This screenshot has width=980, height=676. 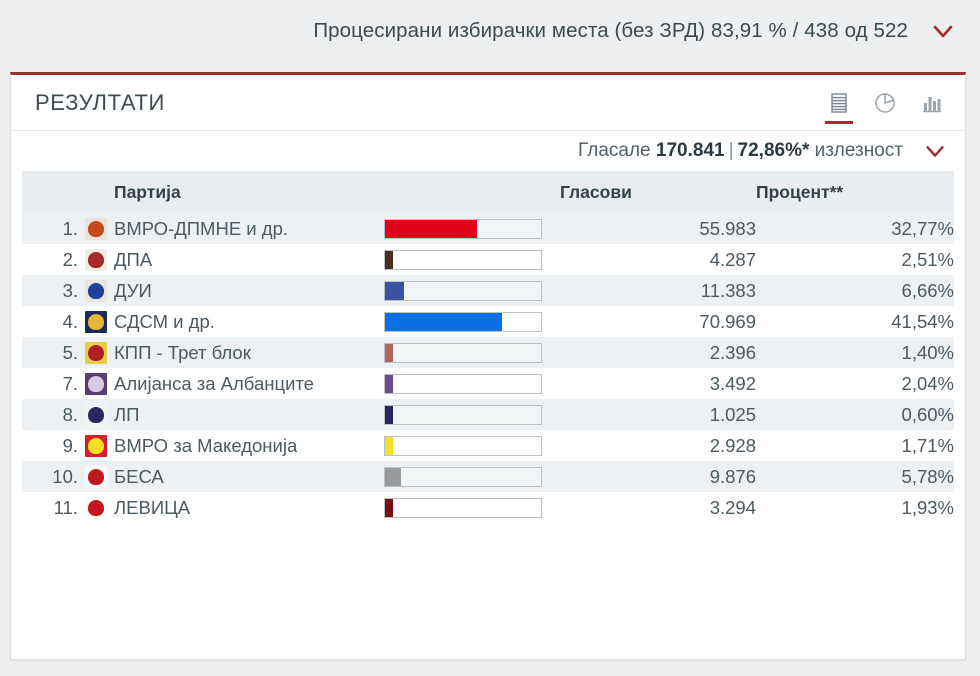 I want to click on row-rank: 1., so click(x=50, y=228).